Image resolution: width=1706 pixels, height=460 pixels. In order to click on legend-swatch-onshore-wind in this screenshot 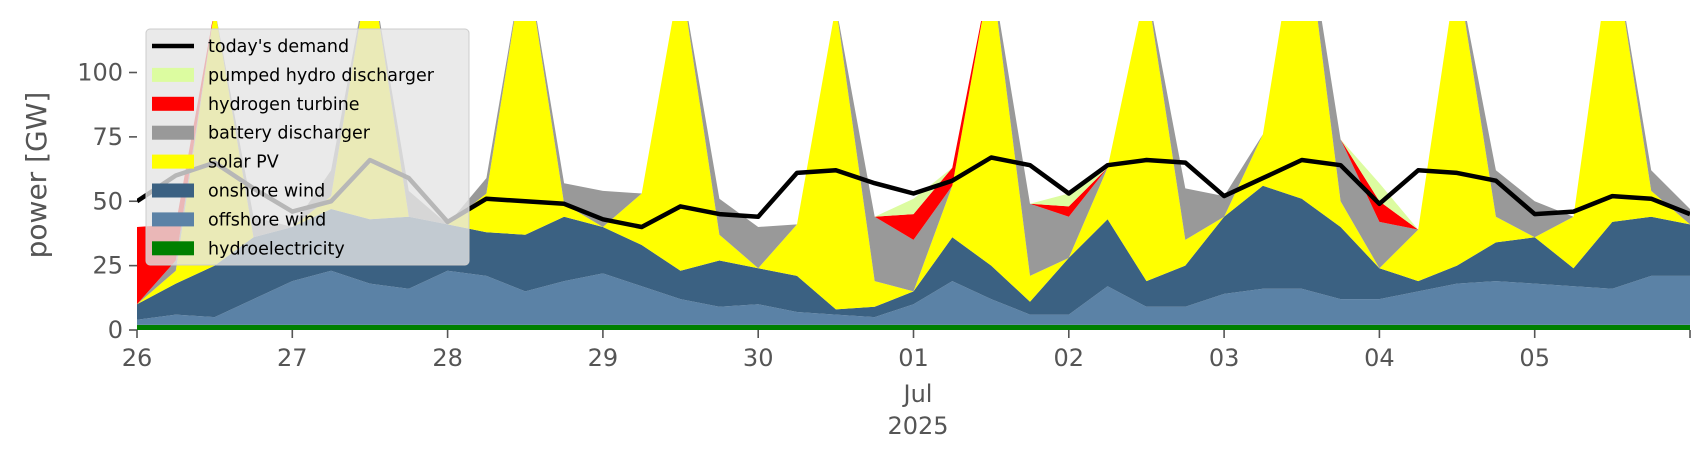, I will do `click(173, 190)`.